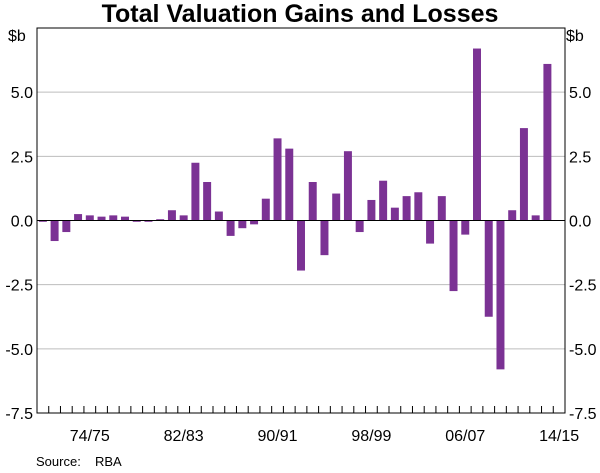 The width and height of the screenshot is (600, 473). I want to click on y-tick-label-right: 5.0, so click(580, 93).